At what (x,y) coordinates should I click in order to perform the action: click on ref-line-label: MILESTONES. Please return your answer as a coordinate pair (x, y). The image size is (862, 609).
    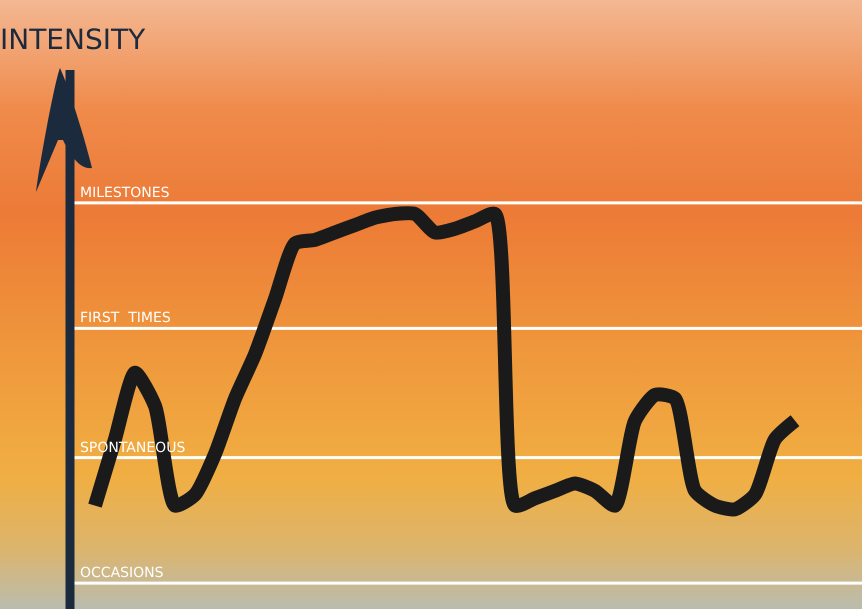
    Looking at the image, I should click on (125, 193).